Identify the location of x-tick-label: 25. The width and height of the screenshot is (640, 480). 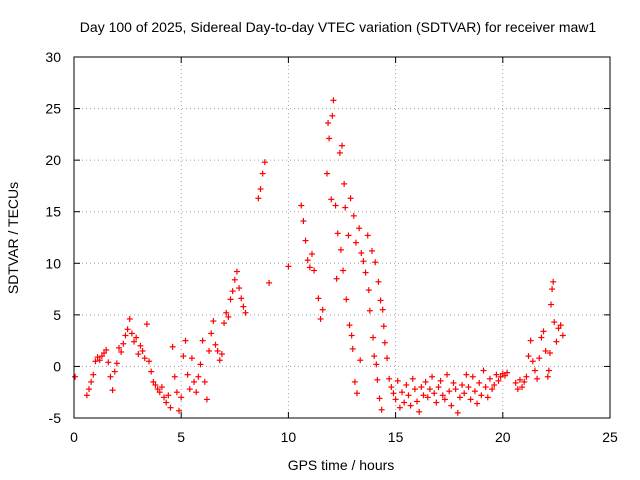
(610, 437).